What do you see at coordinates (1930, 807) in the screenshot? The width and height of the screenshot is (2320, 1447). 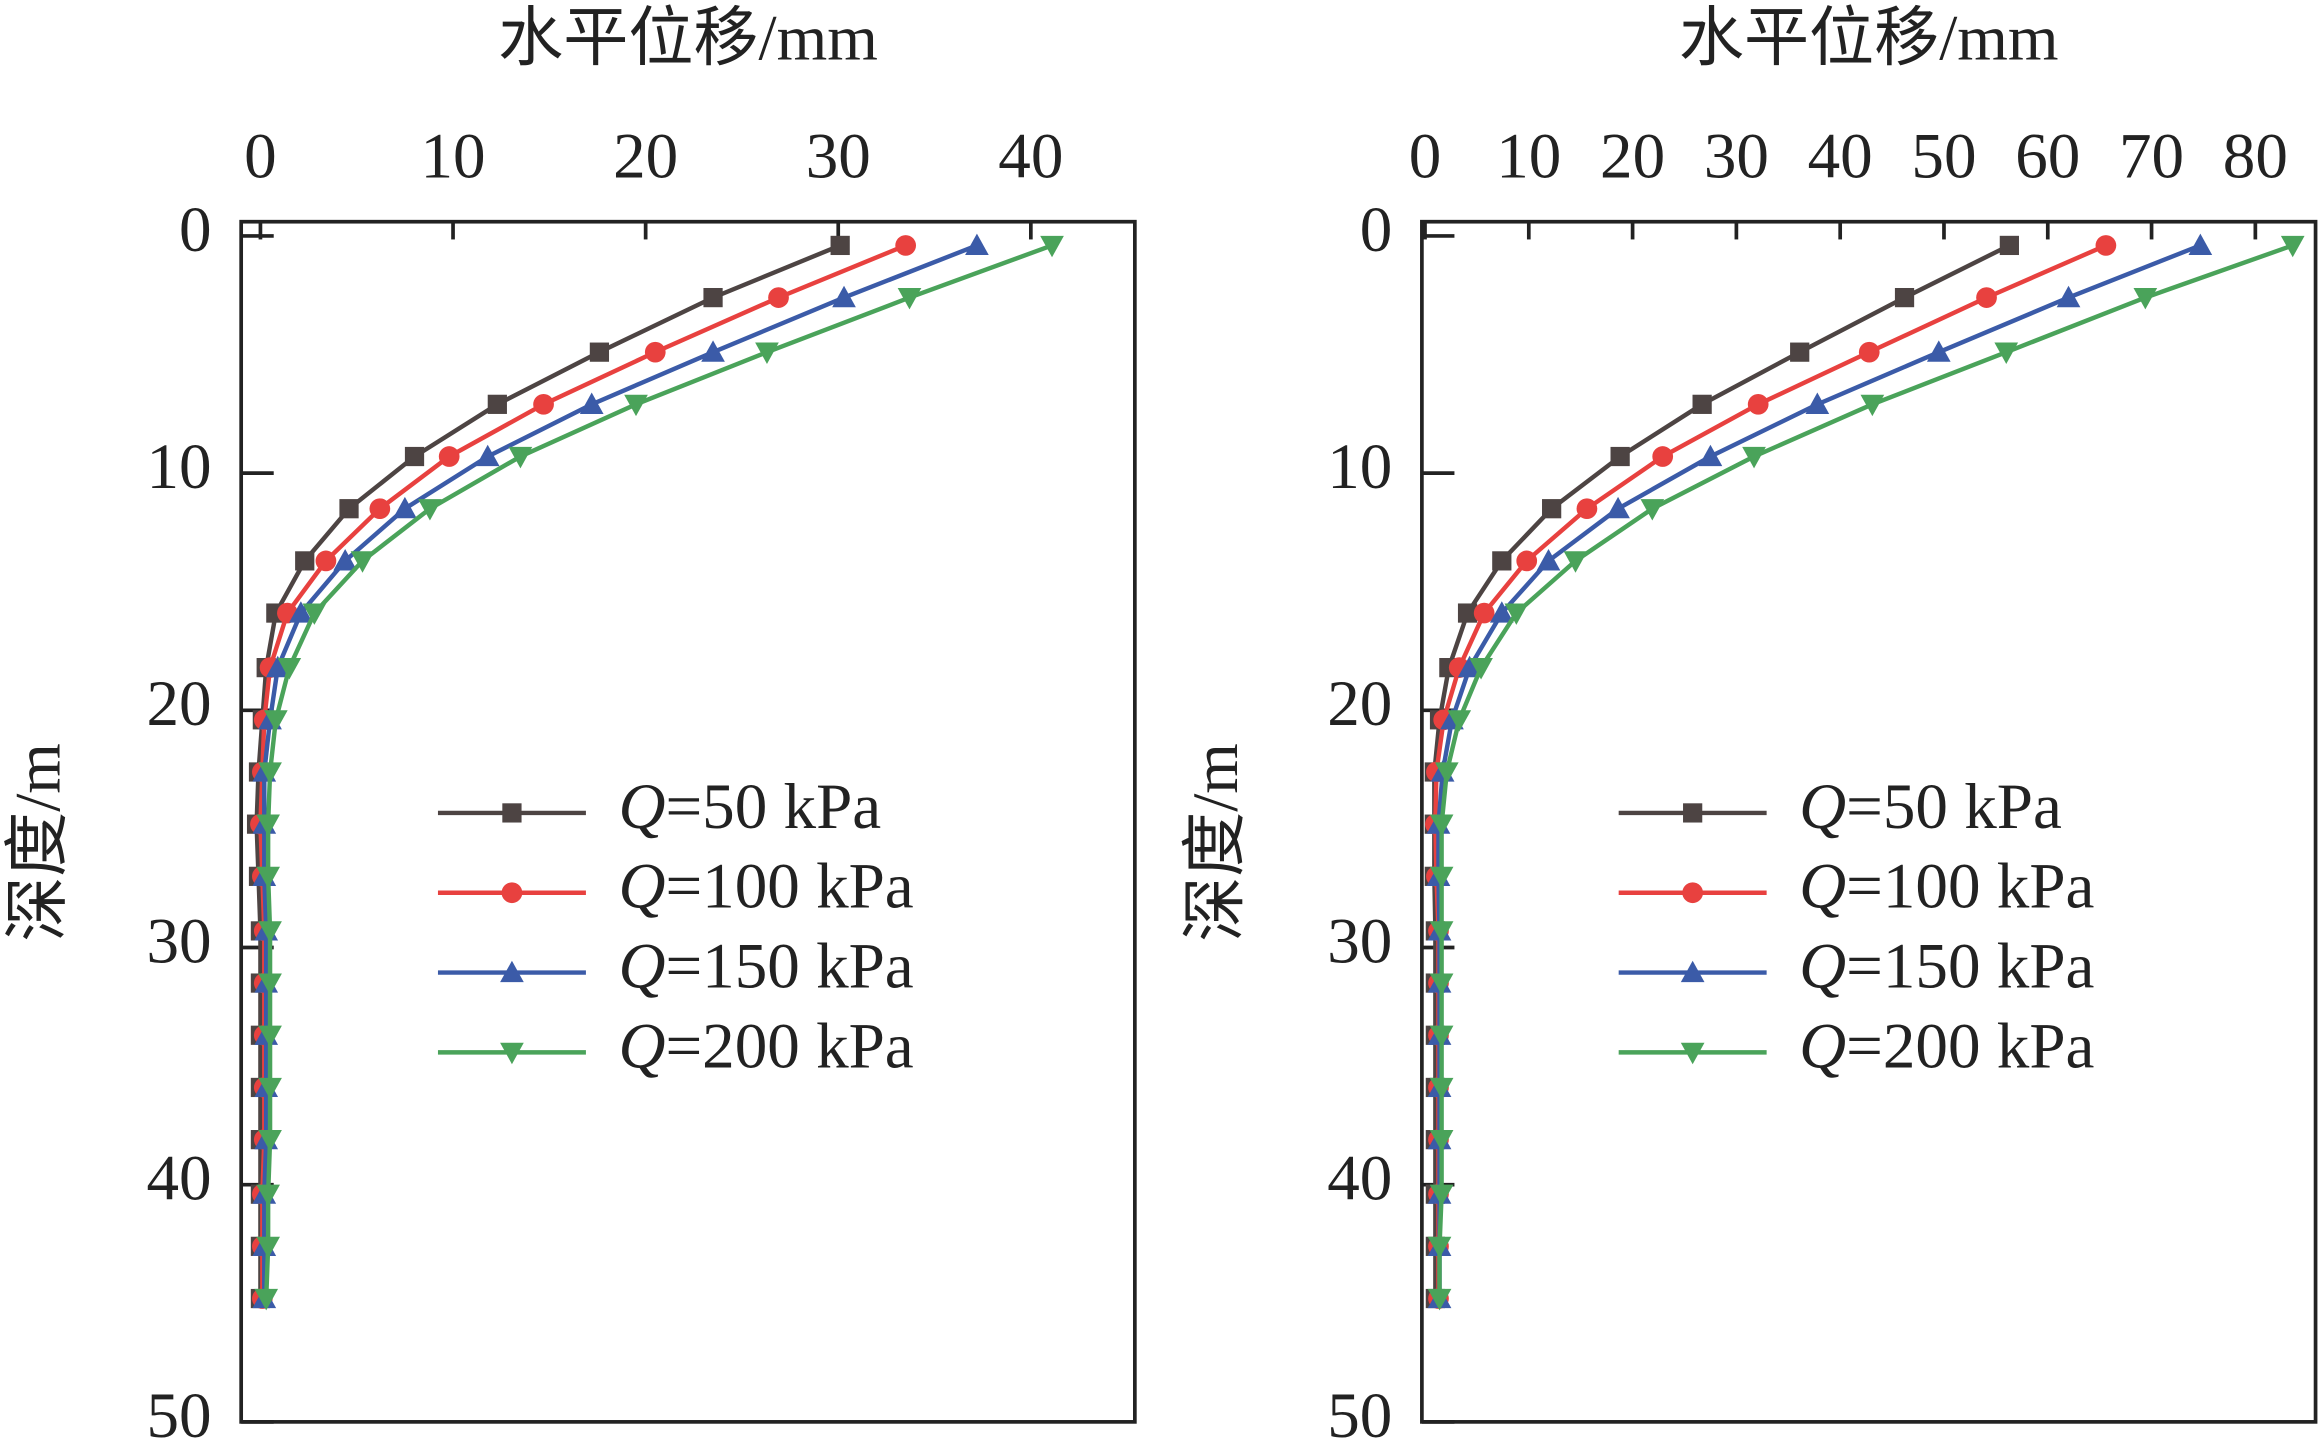 I see `legend-label: Q=50 kPa` at bounding box center [1930, 807].